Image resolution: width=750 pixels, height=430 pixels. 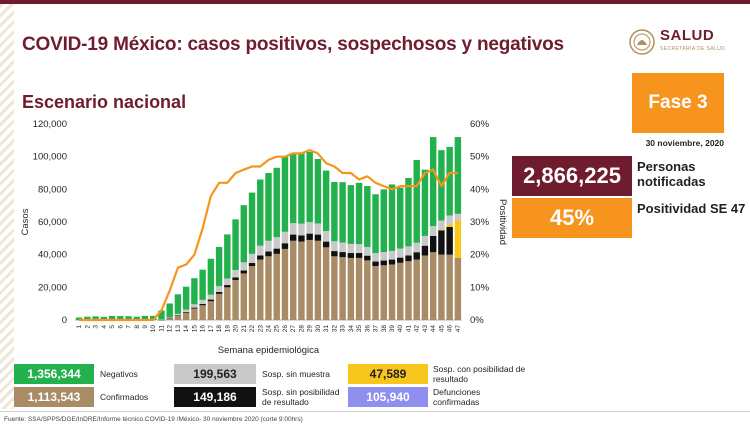 I want to click on x-tick-label: 1, so click(x=79, y=327).